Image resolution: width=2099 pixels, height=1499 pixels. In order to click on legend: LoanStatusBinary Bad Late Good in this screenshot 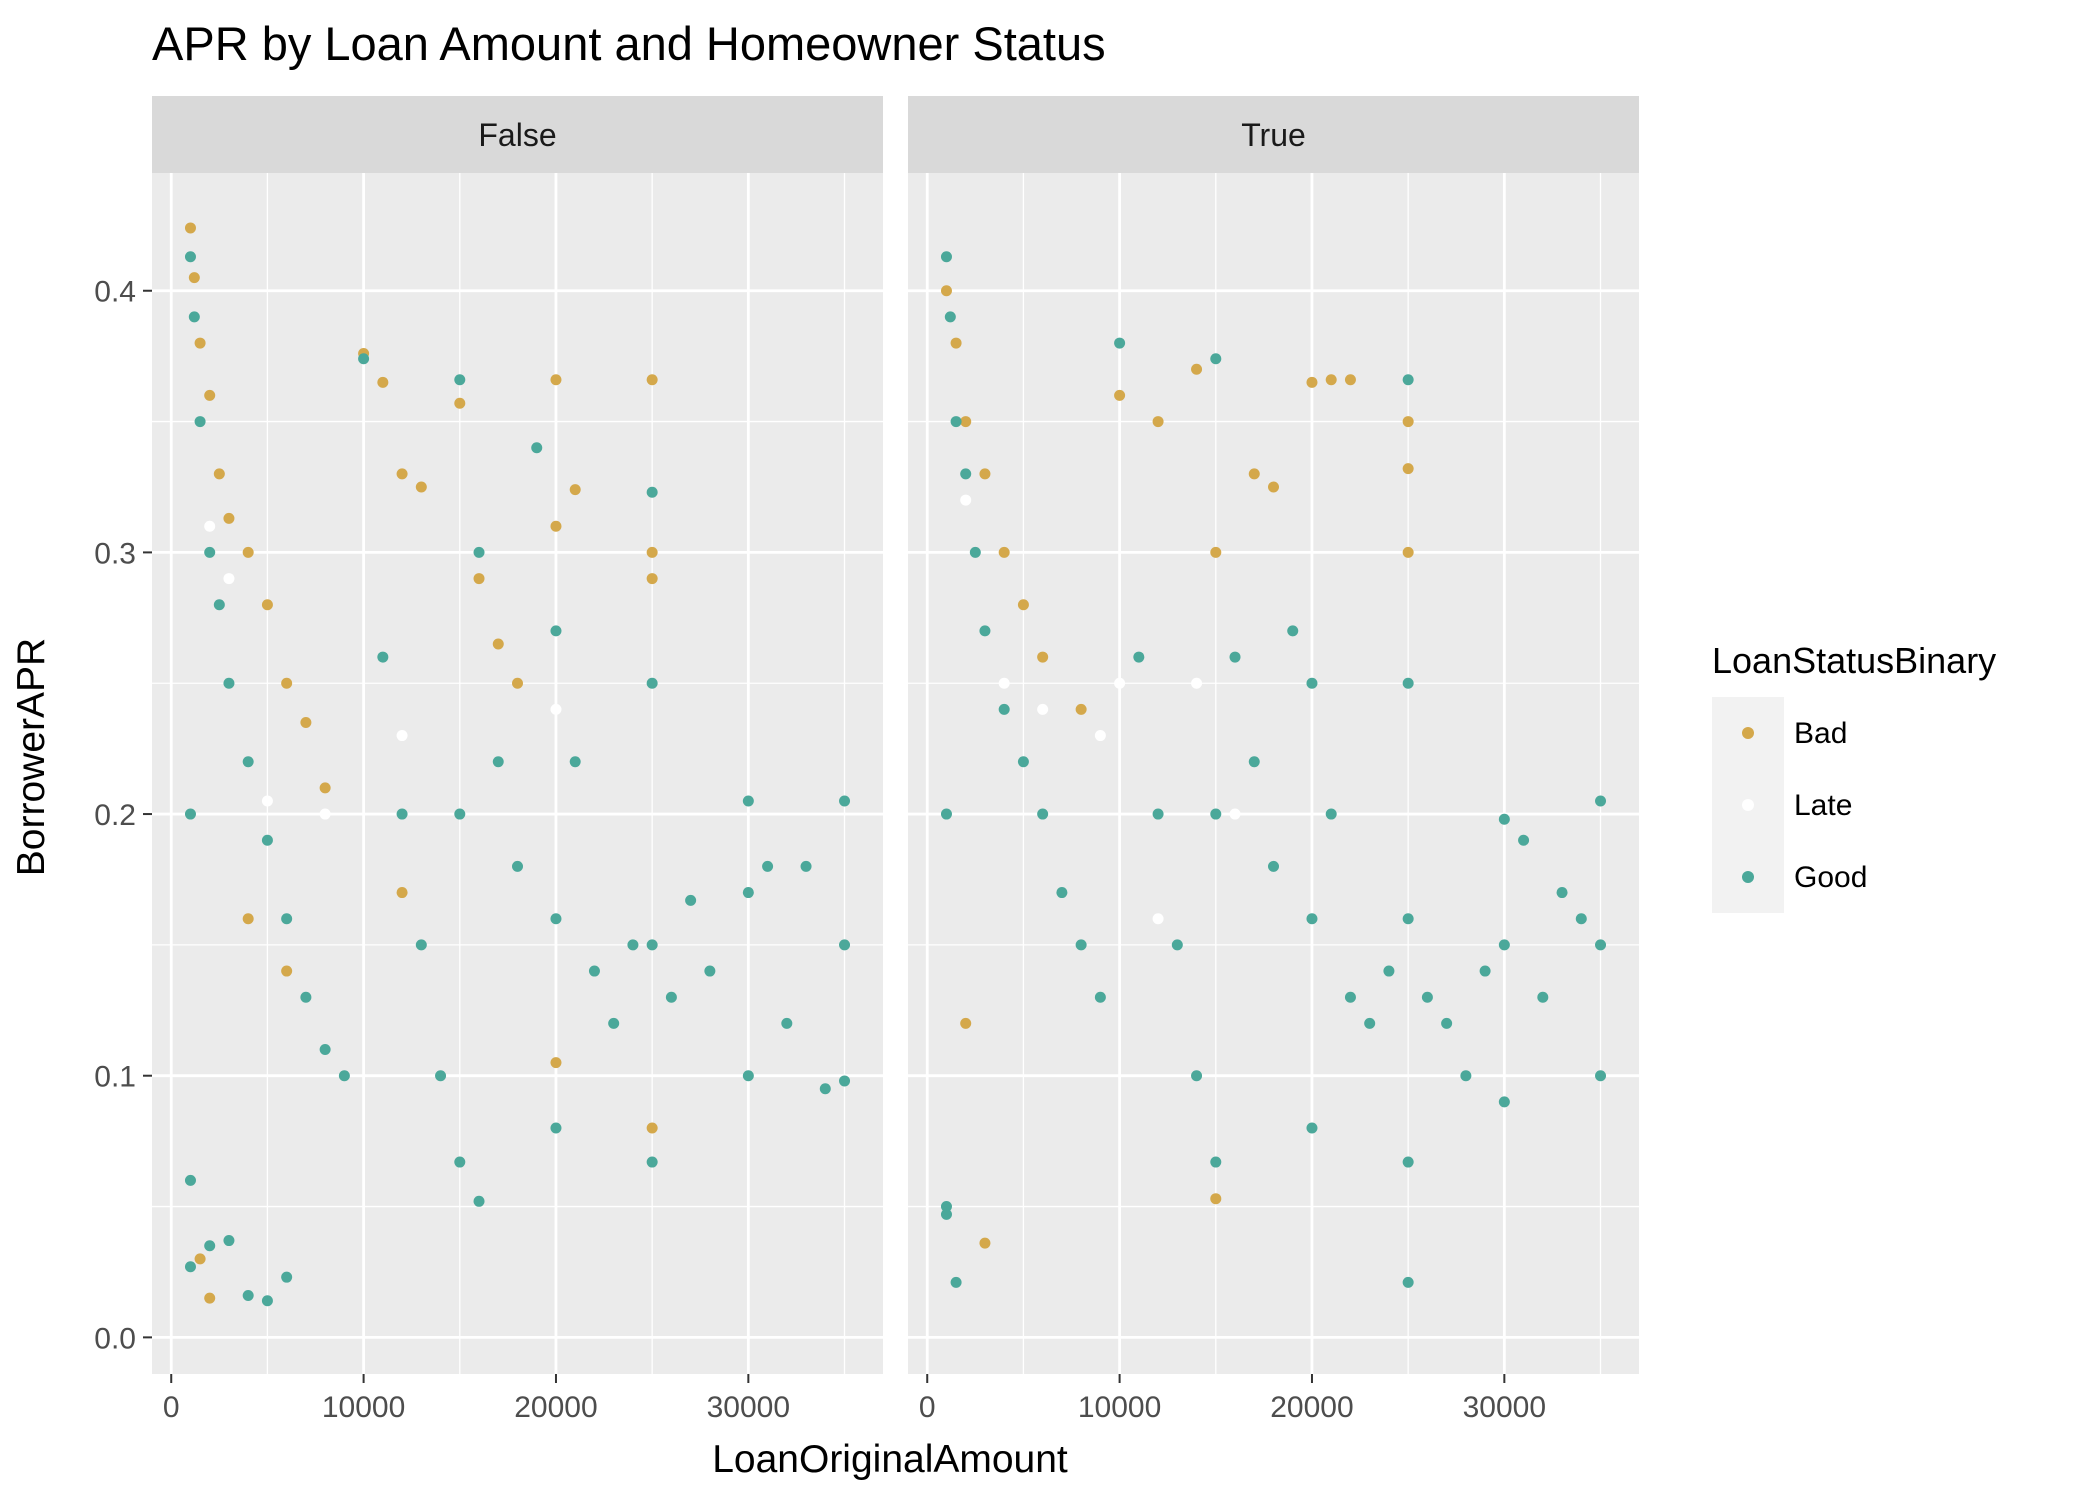, I will do `click(1854, 776)`.